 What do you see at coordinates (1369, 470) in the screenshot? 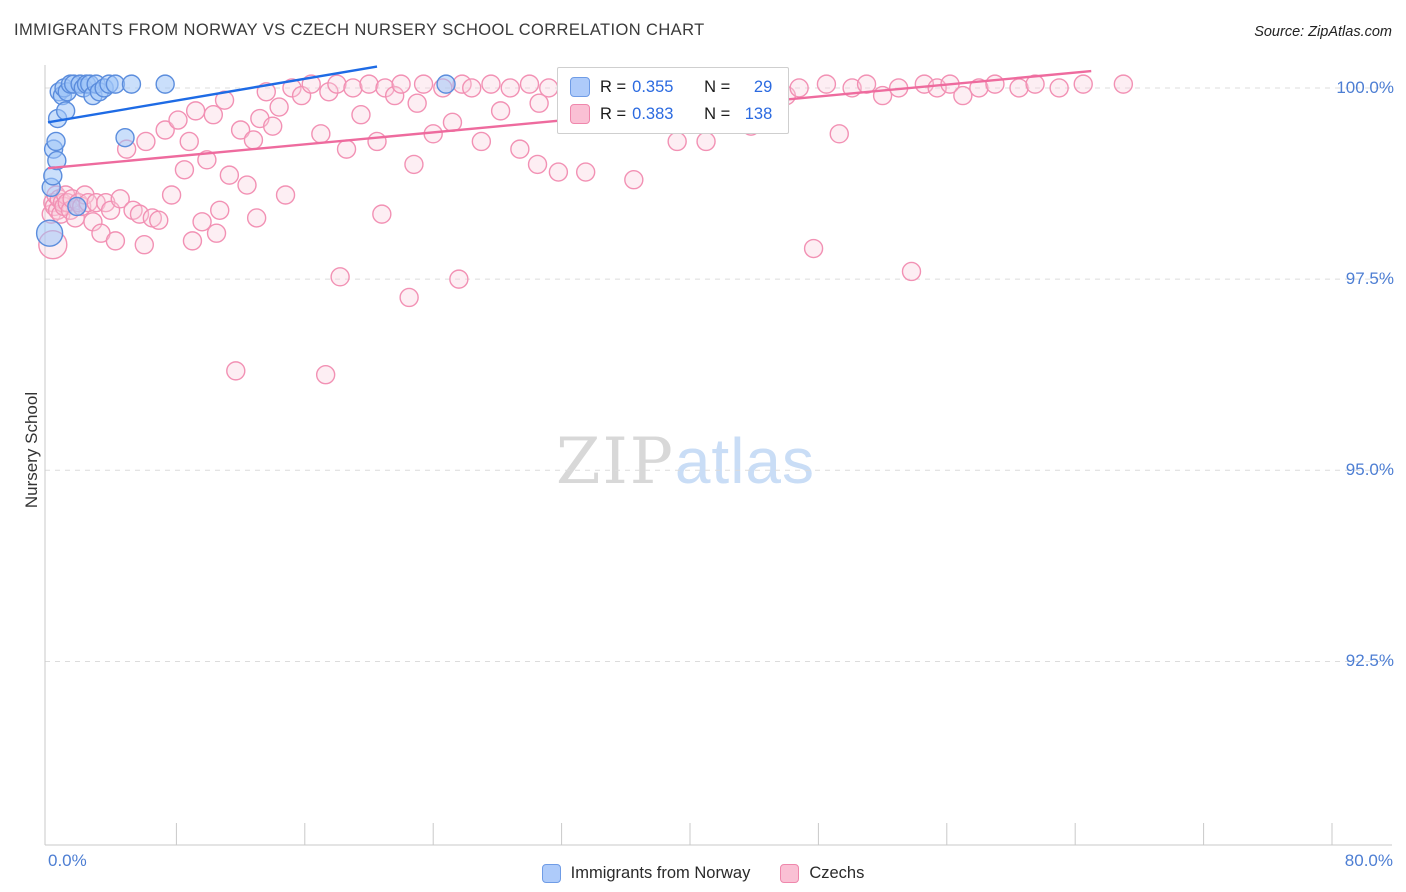
I see `y-axis-tick-label: 95.0%` at bounding box center [1369, 470].